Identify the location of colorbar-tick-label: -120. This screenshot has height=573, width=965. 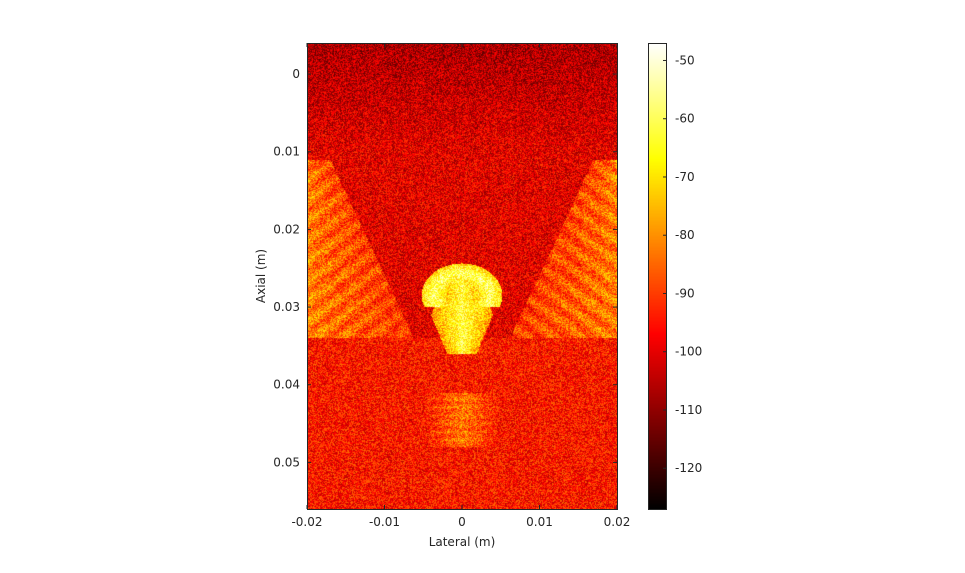
(688, 468).